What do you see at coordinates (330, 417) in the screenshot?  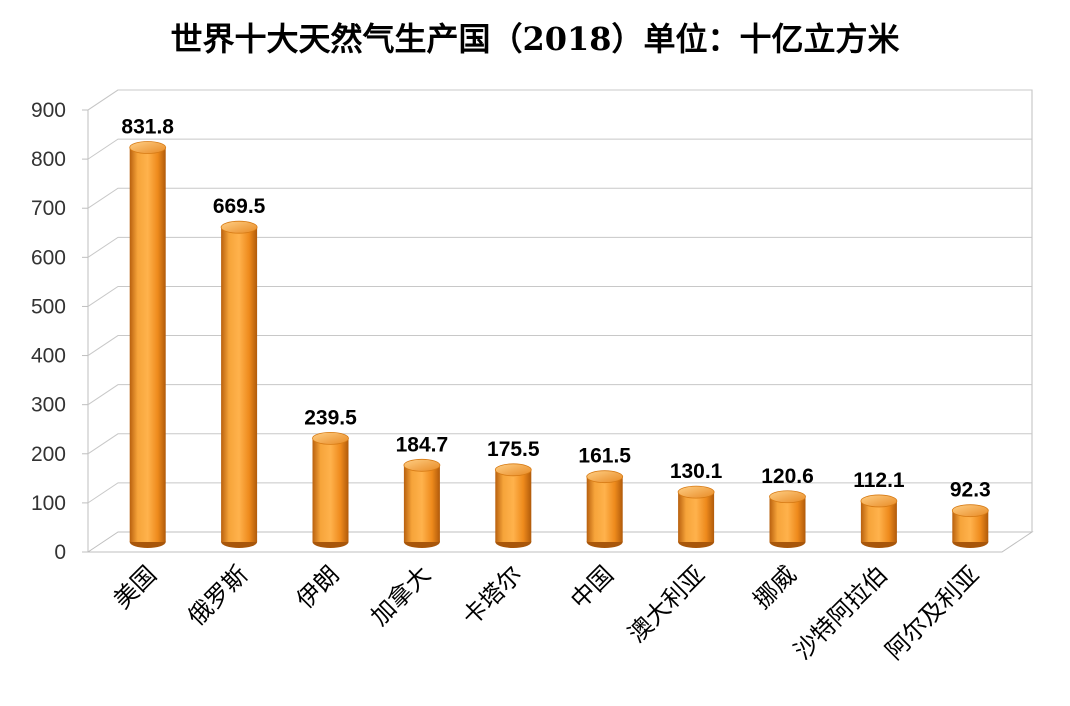 I see `data-label: 239.5` at bounding box center [330, 417].